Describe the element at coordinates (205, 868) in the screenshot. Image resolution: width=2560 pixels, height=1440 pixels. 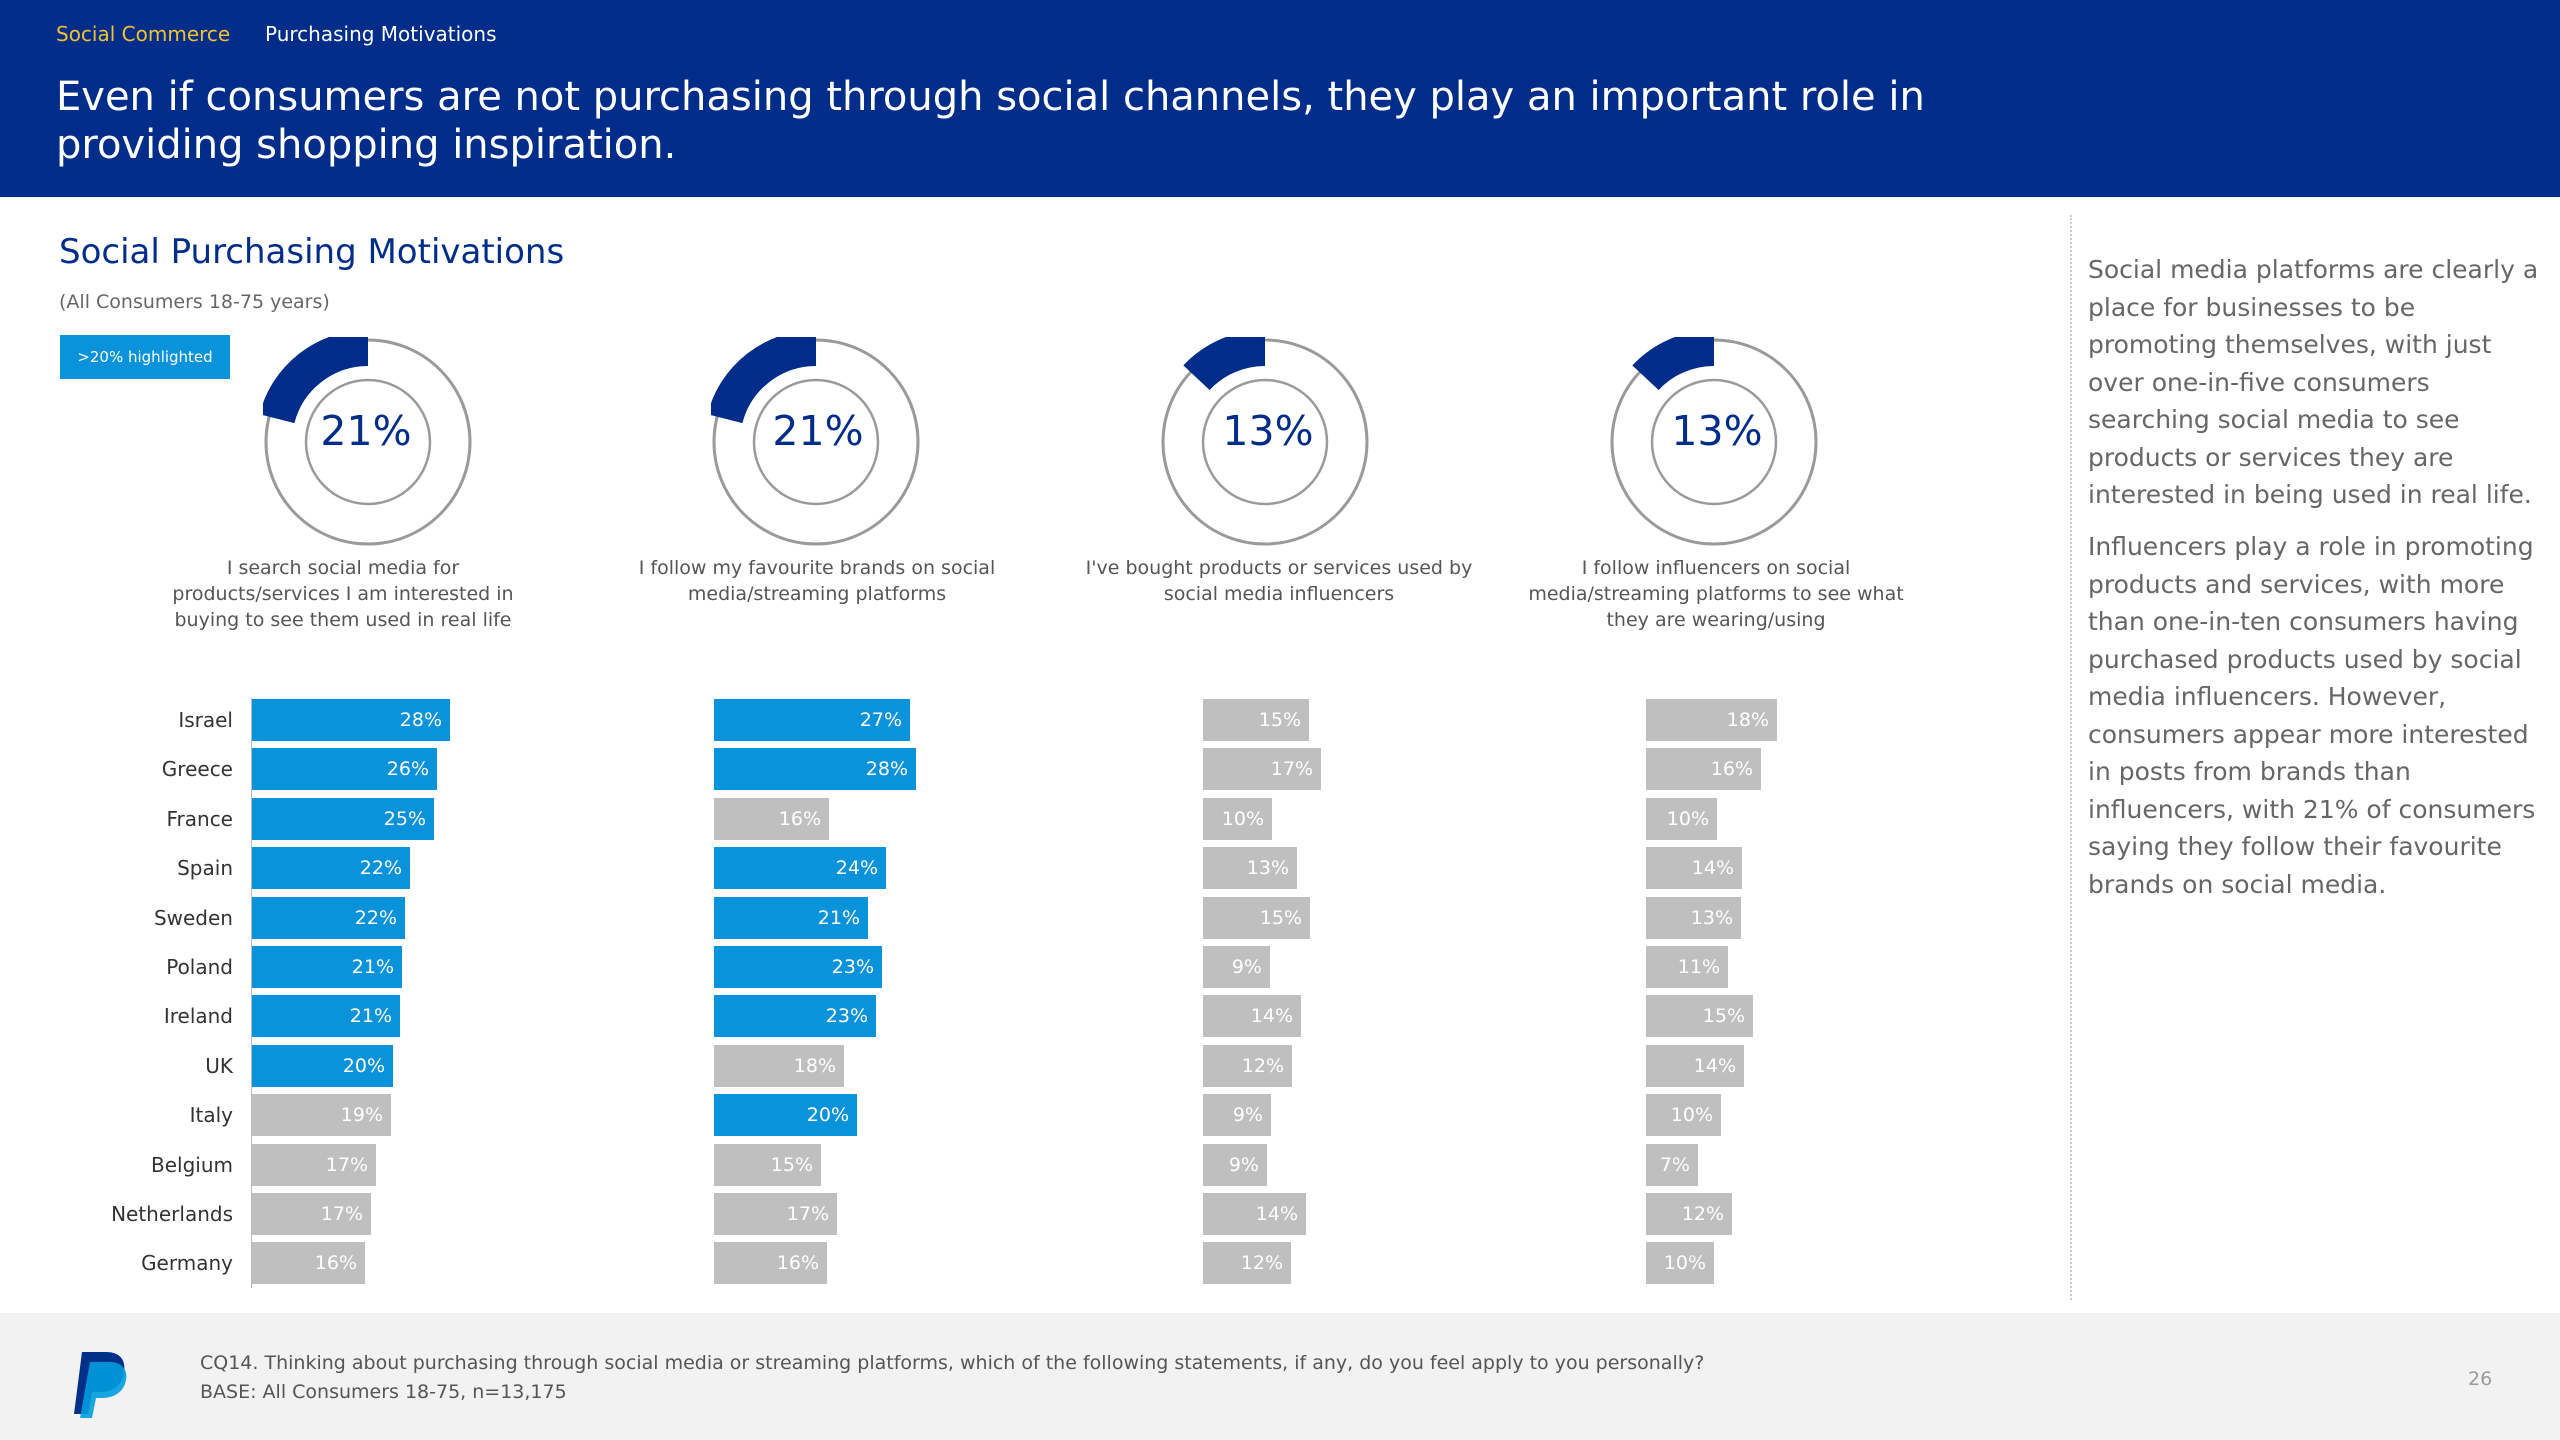
I see `category-label: Spain` at that location.